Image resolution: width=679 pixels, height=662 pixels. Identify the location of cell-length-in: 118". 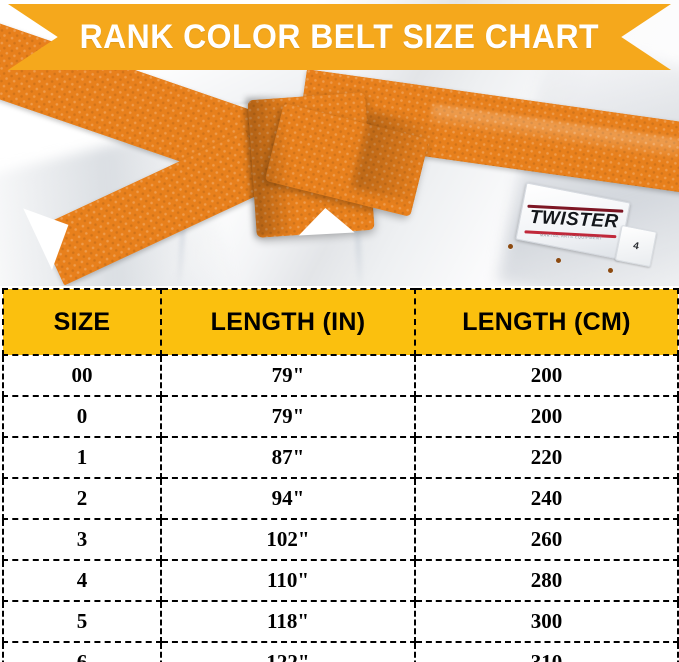
(288, 621).